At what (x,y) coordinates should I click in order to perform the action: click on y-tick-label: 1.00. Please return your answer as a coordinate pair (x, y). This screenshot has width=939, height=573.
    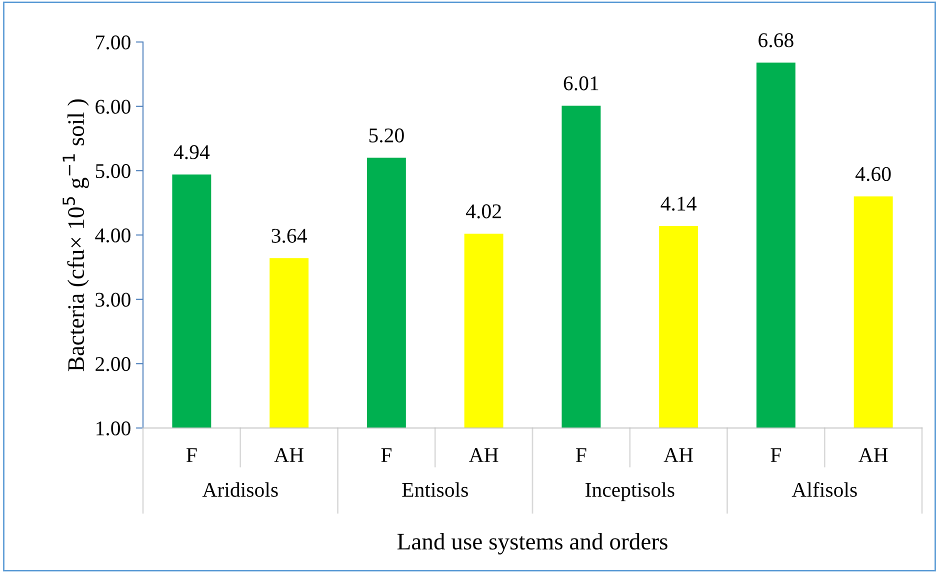
    Looking at the image, I should click on (113, 428).